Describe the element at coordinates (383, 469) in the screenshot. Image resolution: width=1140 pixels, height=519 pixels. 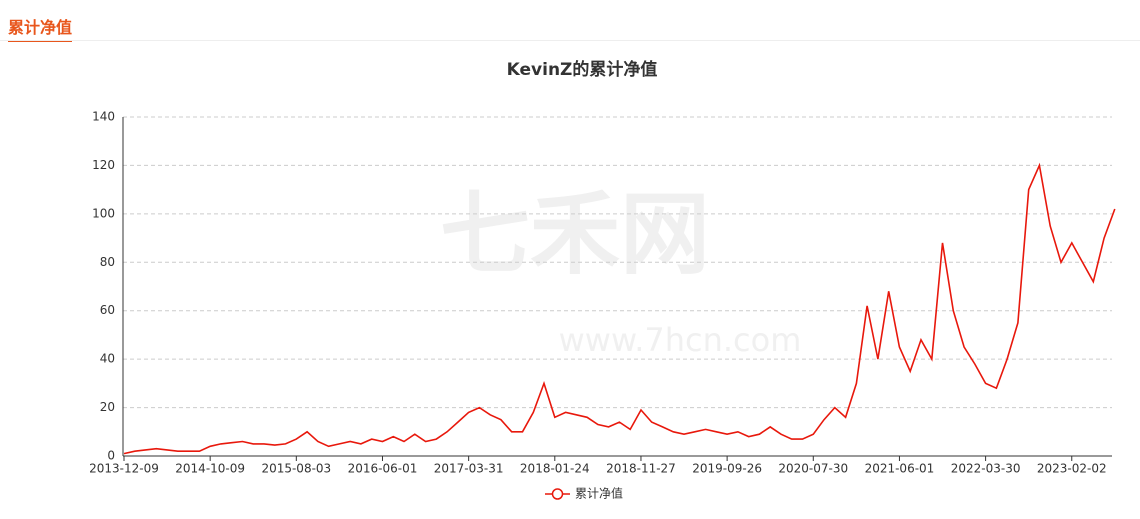
I see `x-tick-label: 2016-06-01` at that location.